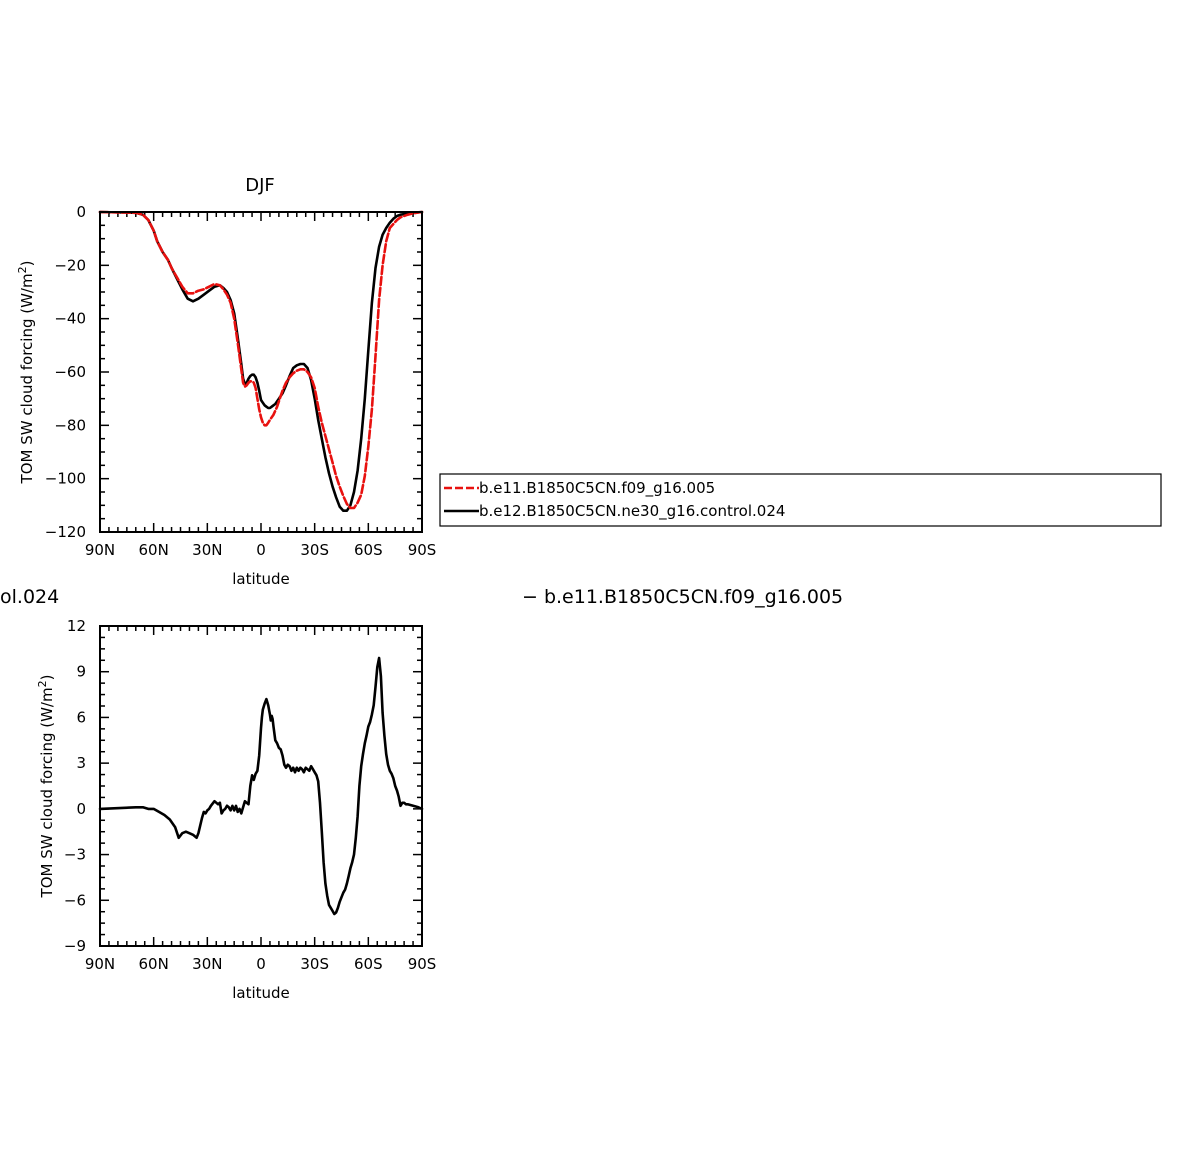  I want to click on bottom-plot-frame, so click(261, 786).